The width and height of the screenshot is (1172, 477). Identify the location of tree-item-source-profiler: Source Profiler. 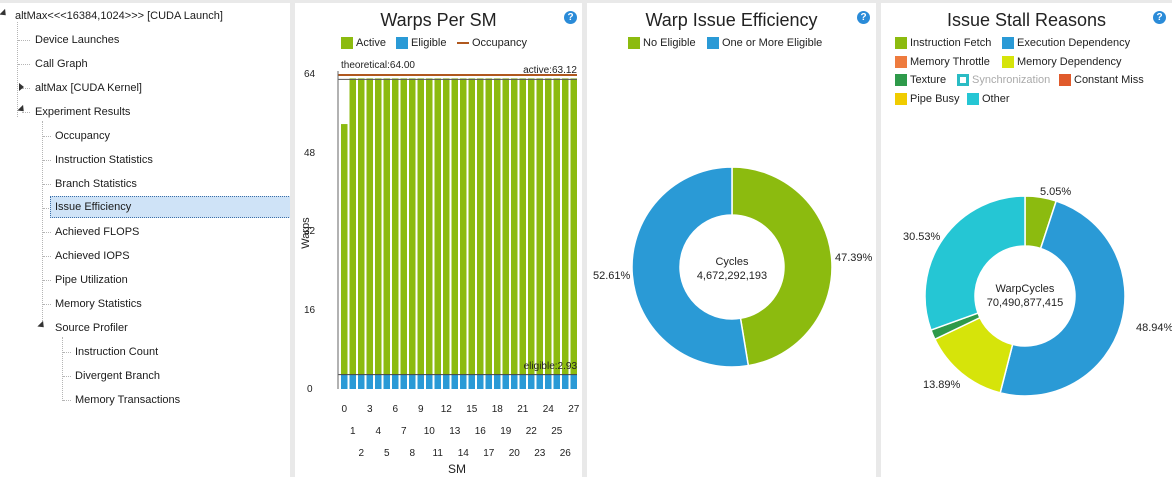
(91, 328).